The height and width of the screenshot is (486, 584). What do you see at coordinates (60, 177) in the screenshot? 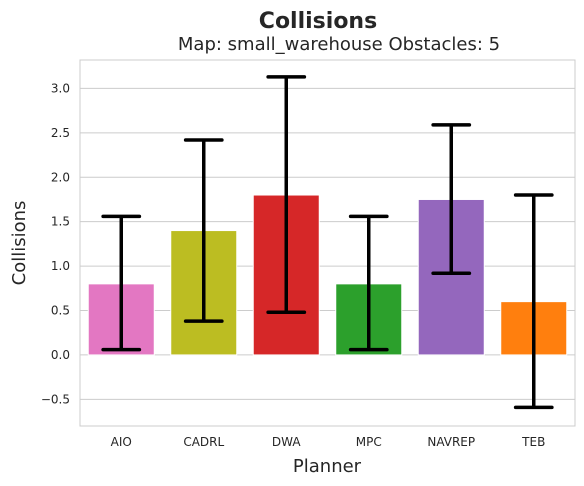
I see `y-tick-label: 2.0` at bounding box center [60, 177].